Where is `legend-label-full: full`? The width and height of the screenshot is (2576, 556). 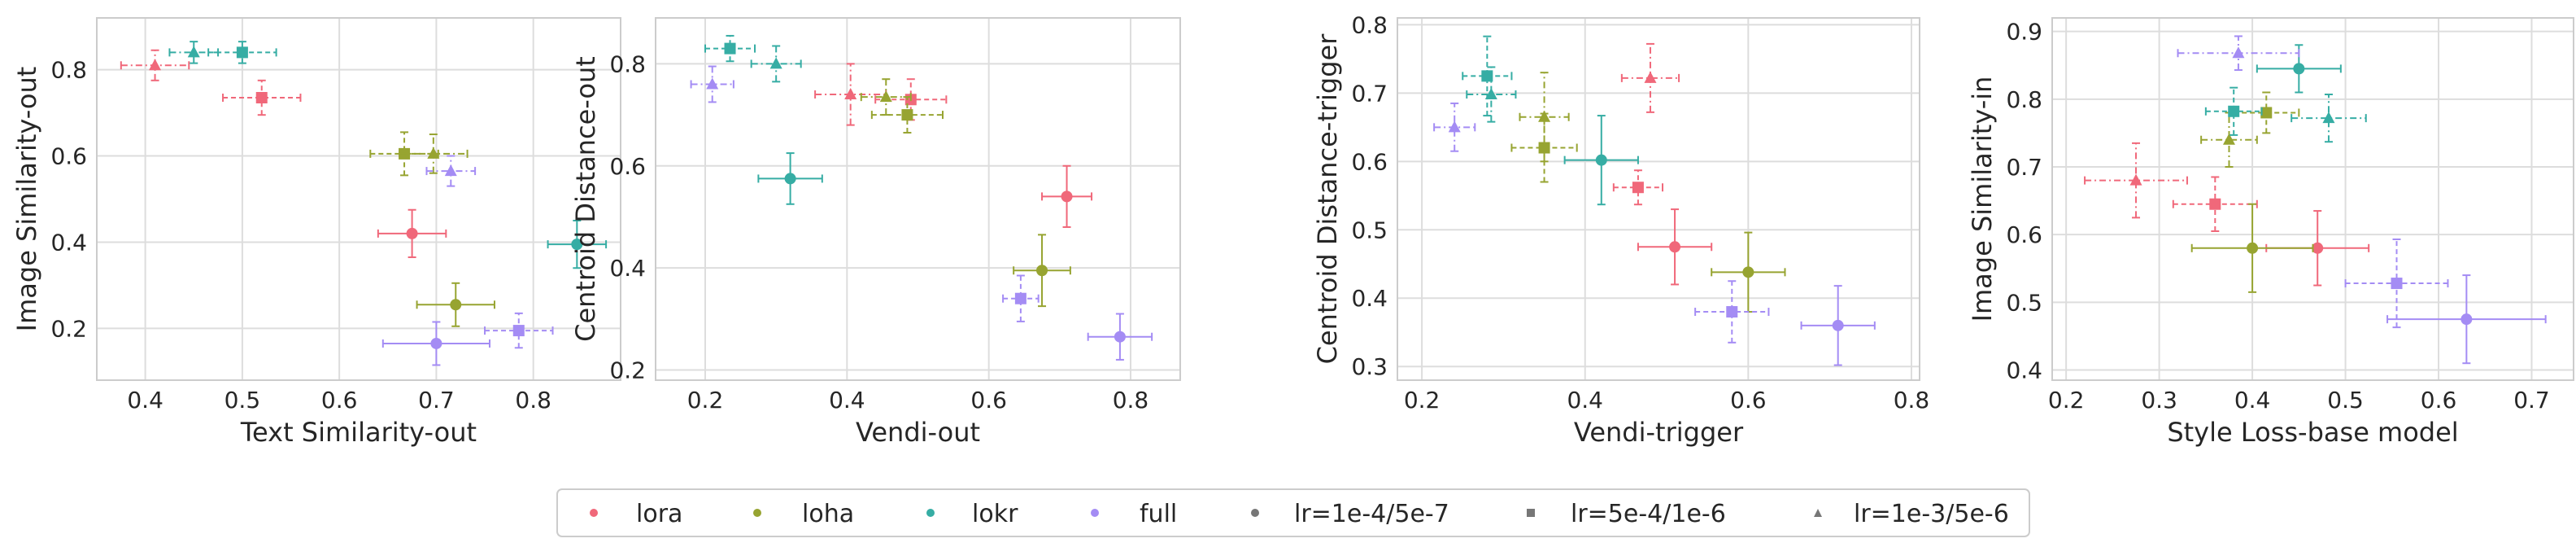
legend-label-full: full is located at coordinates (1158, 514).